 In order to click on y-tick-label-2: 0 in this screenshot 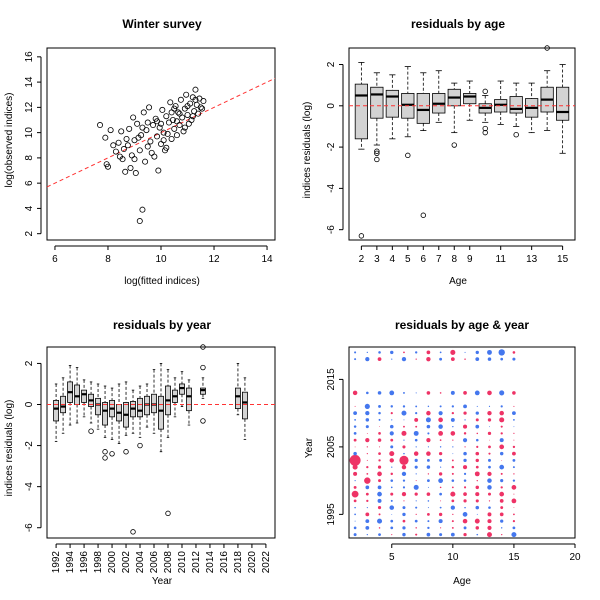, I will do `click(331, 106)`.